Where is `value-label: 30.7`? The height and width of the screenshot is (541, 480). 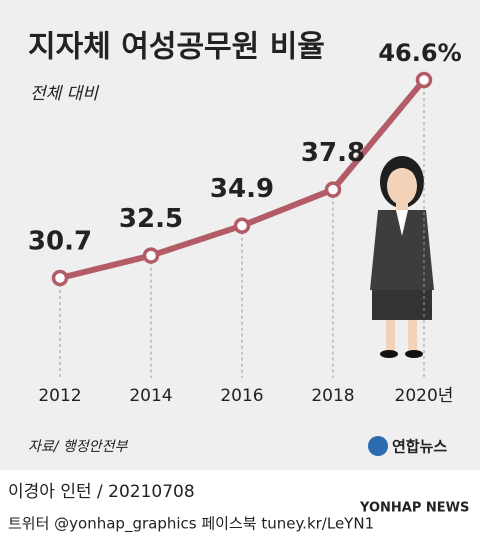 value-label: 30.7 is located at coordinates (60, 242).